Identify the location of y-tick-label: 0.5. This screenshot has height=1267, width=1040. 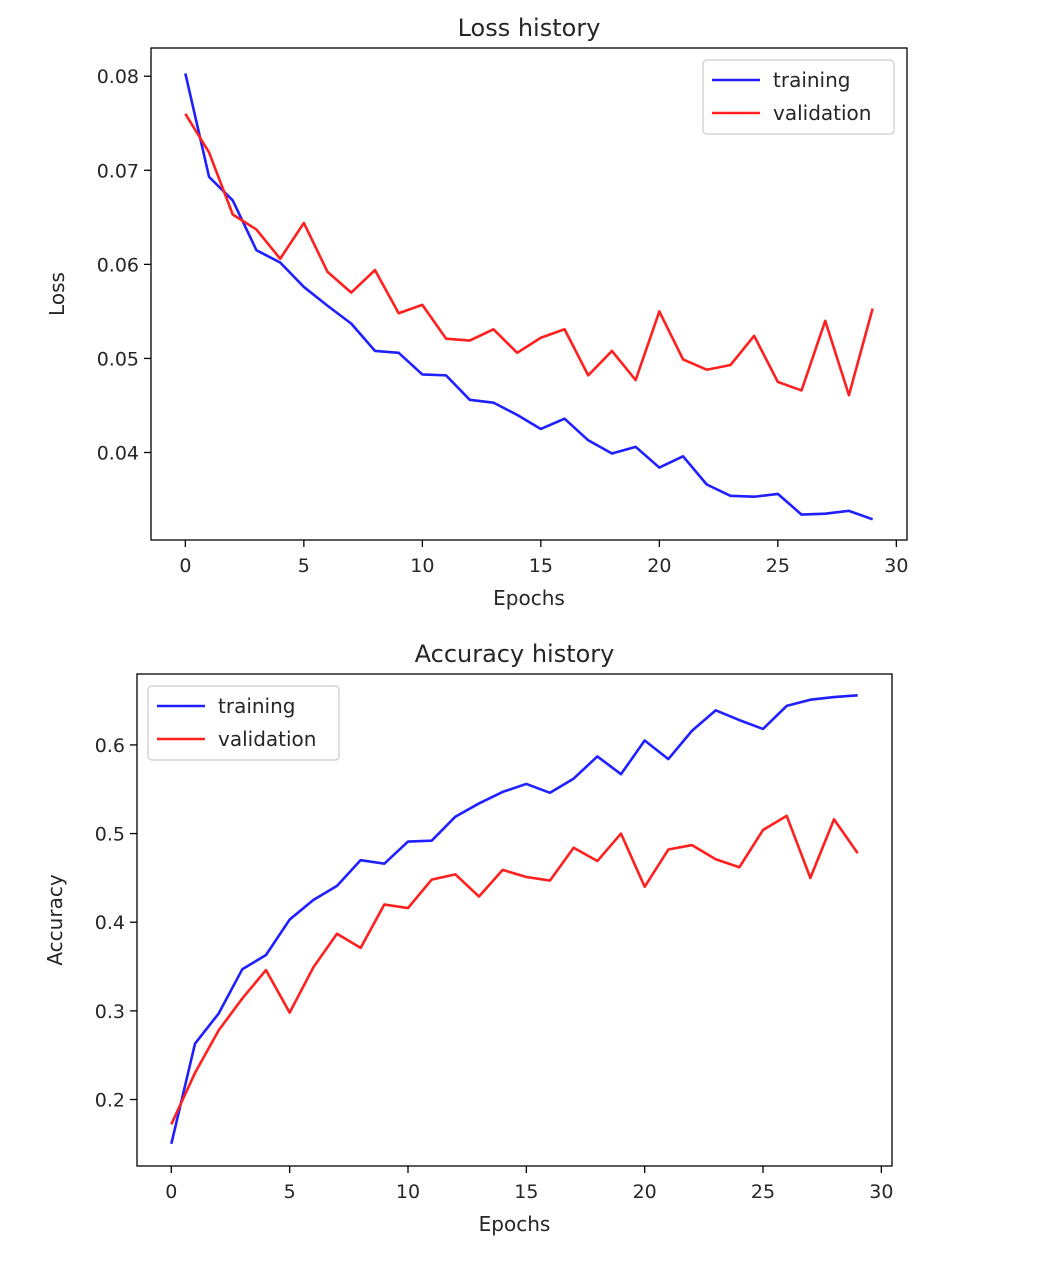
(110, 835).